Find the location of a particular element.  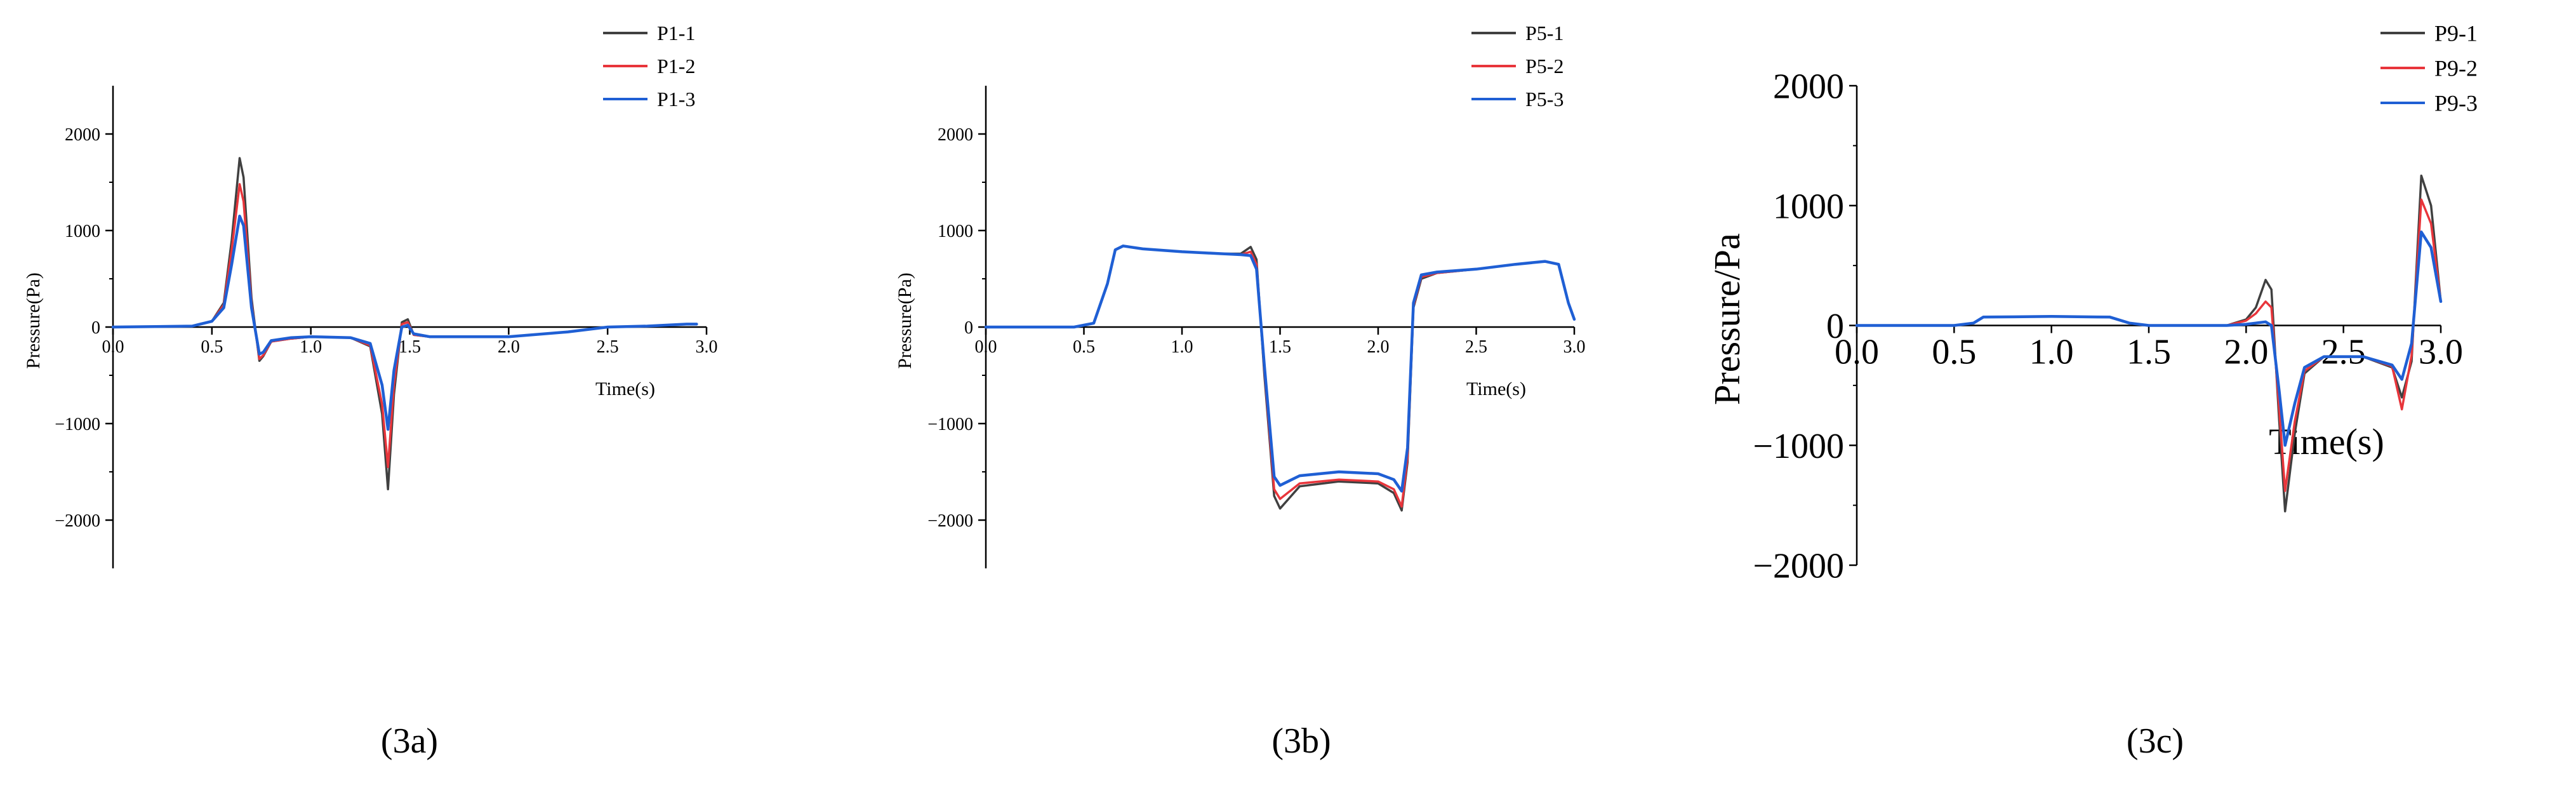

legend-label: P1-3 is located at coordinates (676, 99).